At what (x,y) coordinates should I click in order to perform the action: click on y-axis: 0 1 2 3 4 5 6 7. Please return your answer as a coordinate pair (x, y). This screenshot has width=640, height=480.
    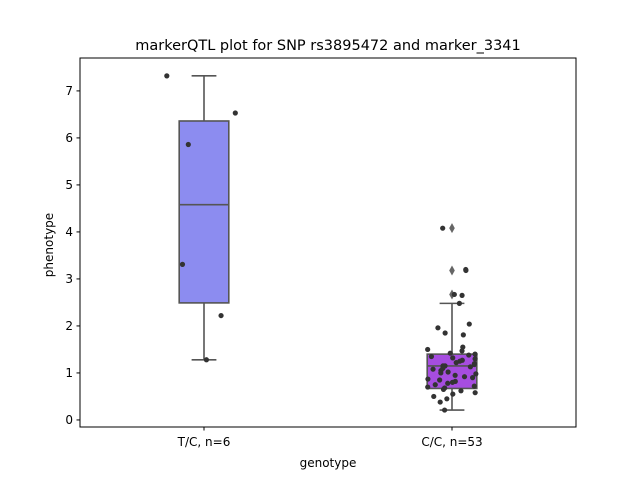
    Looking at the image, I should click on (72, 255).